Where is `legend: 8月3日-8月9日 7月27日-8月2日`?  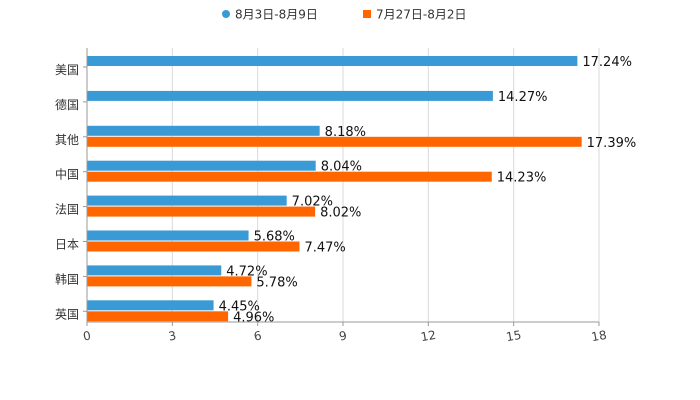 legend: 8月3日-8月9日 7月27日-8月2日 is located at coordinates (344, 15).